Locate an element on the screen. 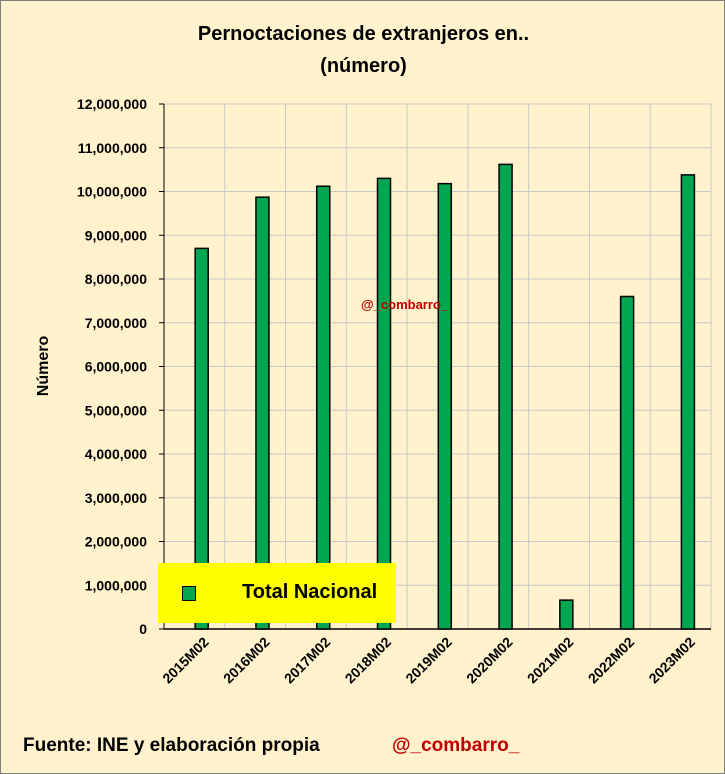 The image size is (725, 774). y-axis-label: Número is located at coordinates (43, 366).